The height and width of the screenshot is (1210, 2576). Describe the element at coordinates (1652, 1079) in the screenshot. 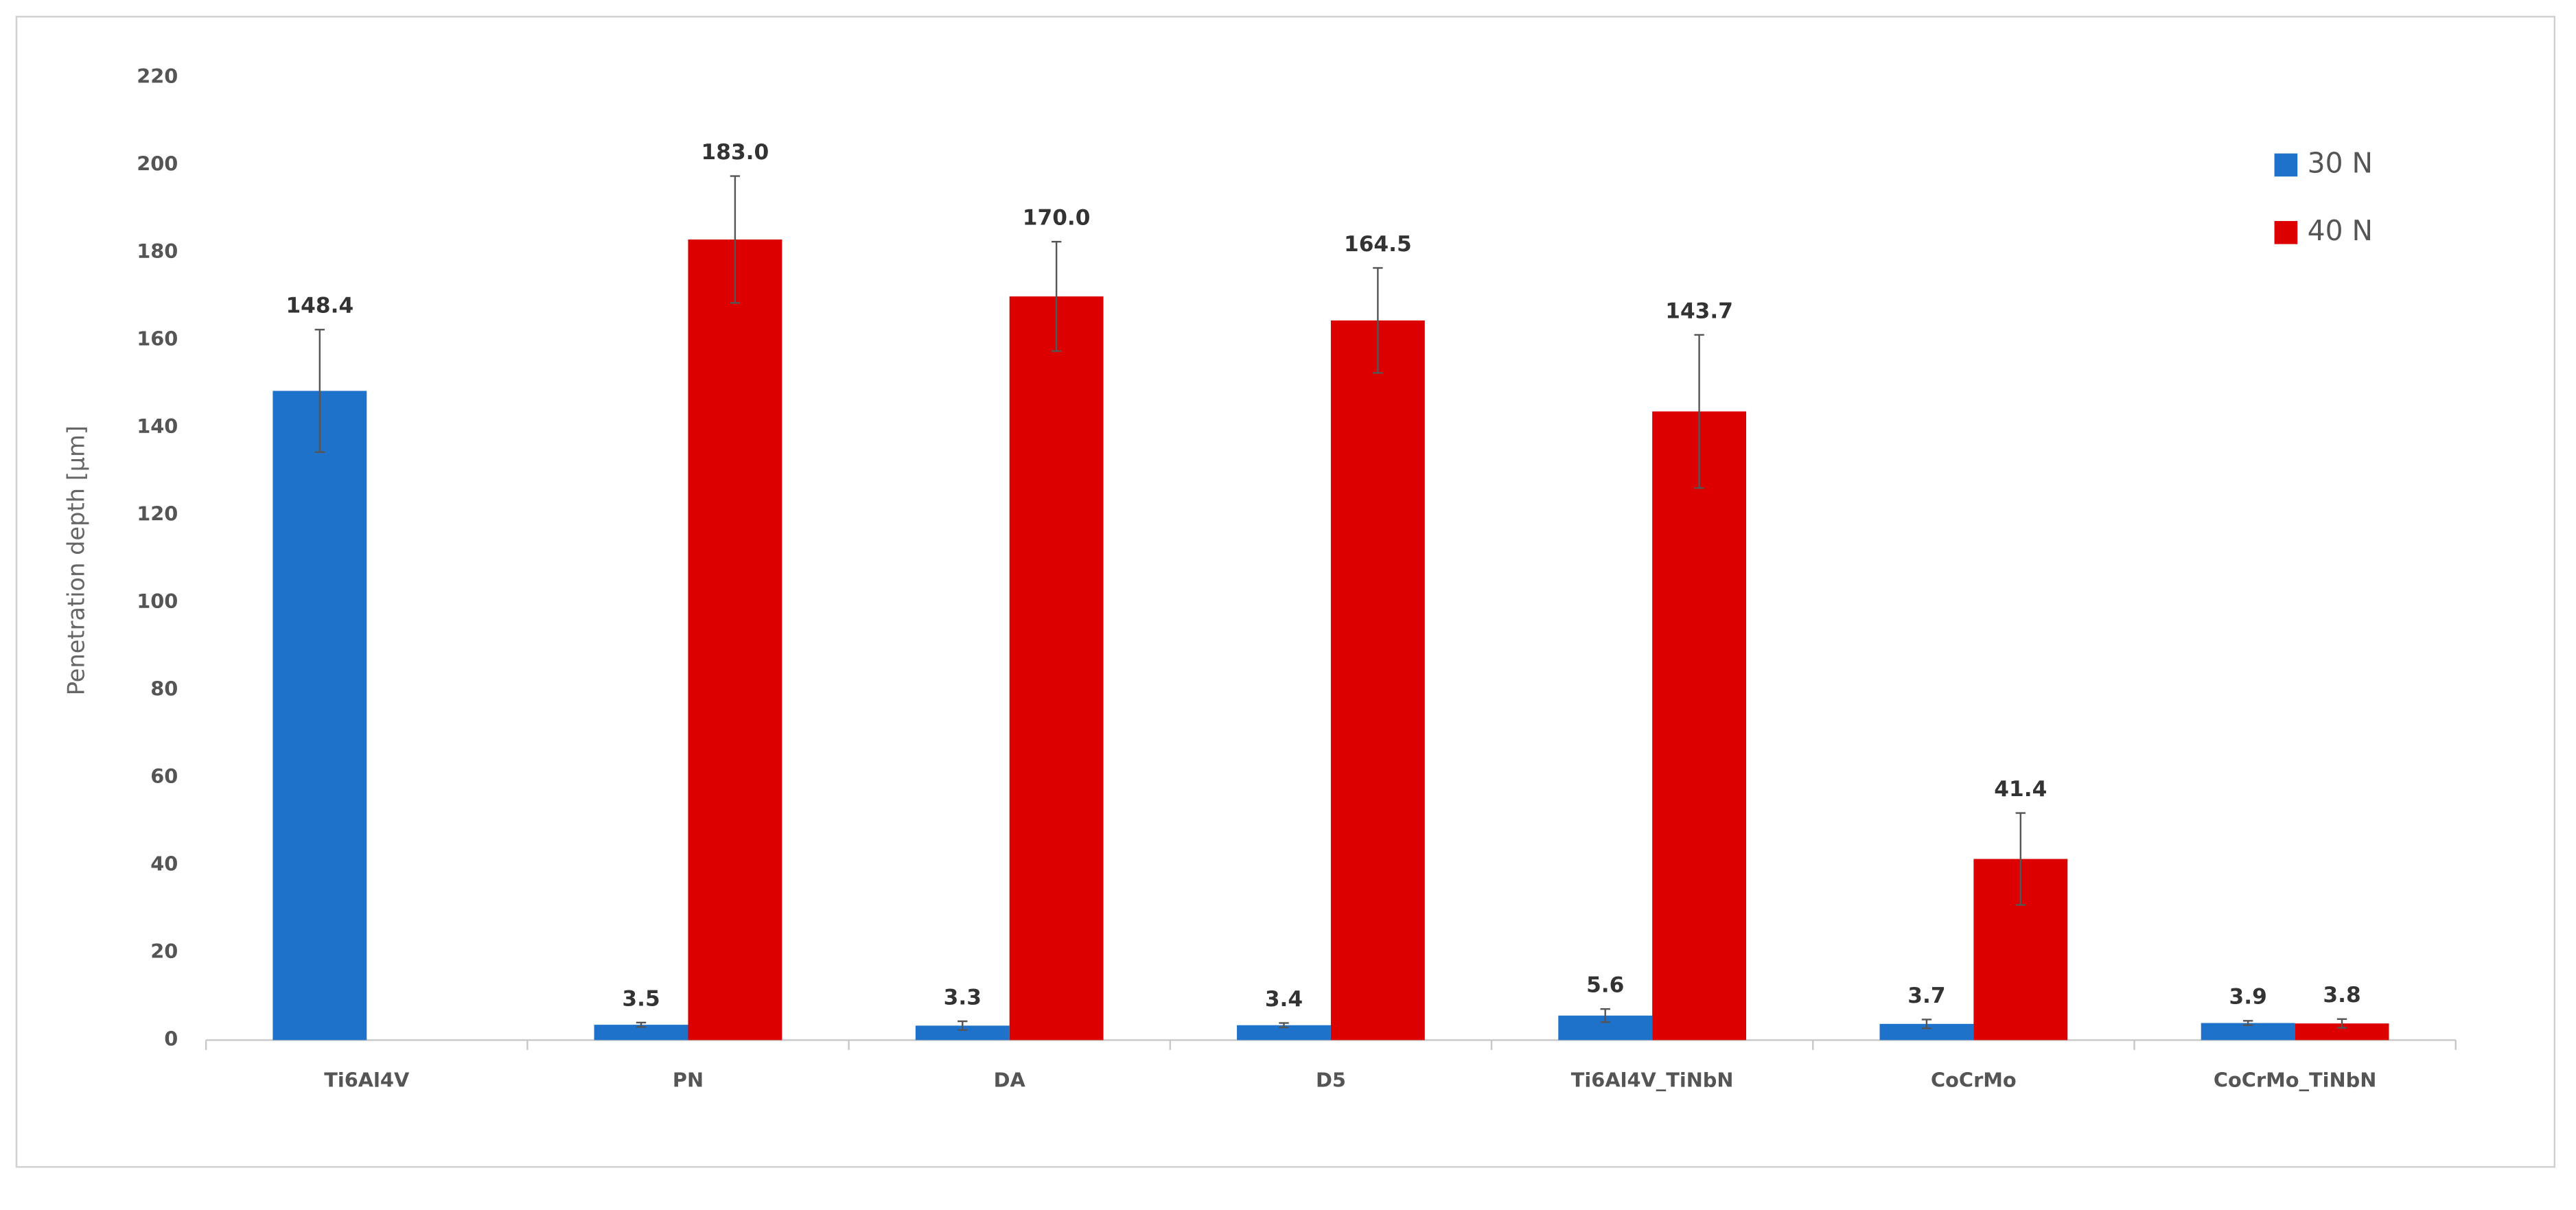

I see `x-tick-label: Ti6Al4V_TiNbN` at that location.